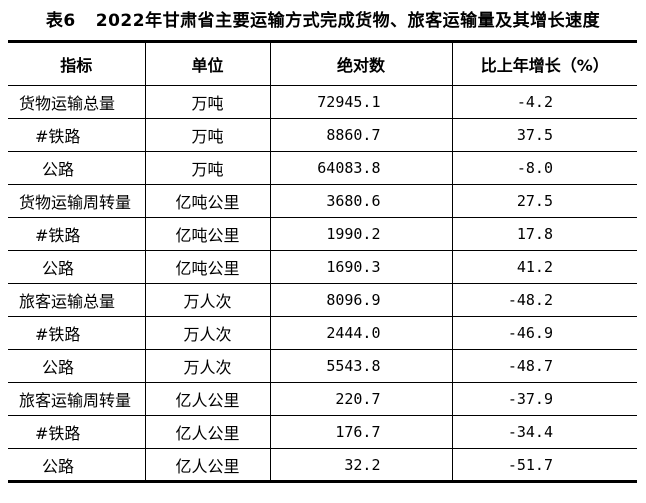 The height and width of the screenshot is (503, 646). Describe the element at coordinates (77, 63) in the screenshot. I see `column-header-indicator: 指标` at that location.